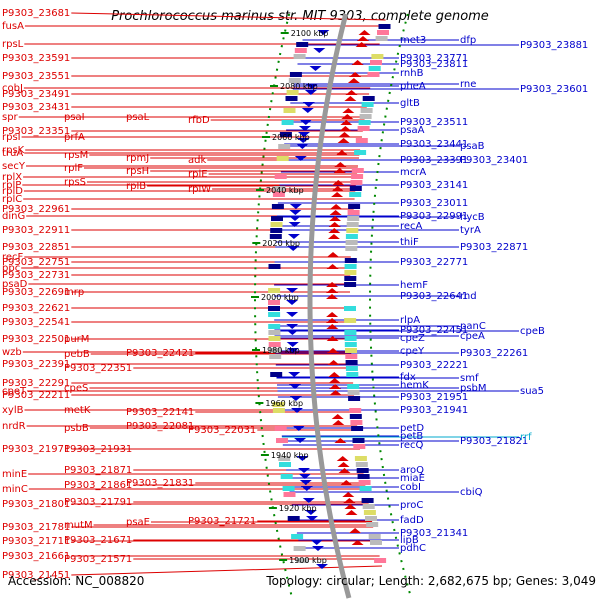 This screenshot has height=600, width=600. I want to click on right-gene-label: fdx, so click(408, 377).